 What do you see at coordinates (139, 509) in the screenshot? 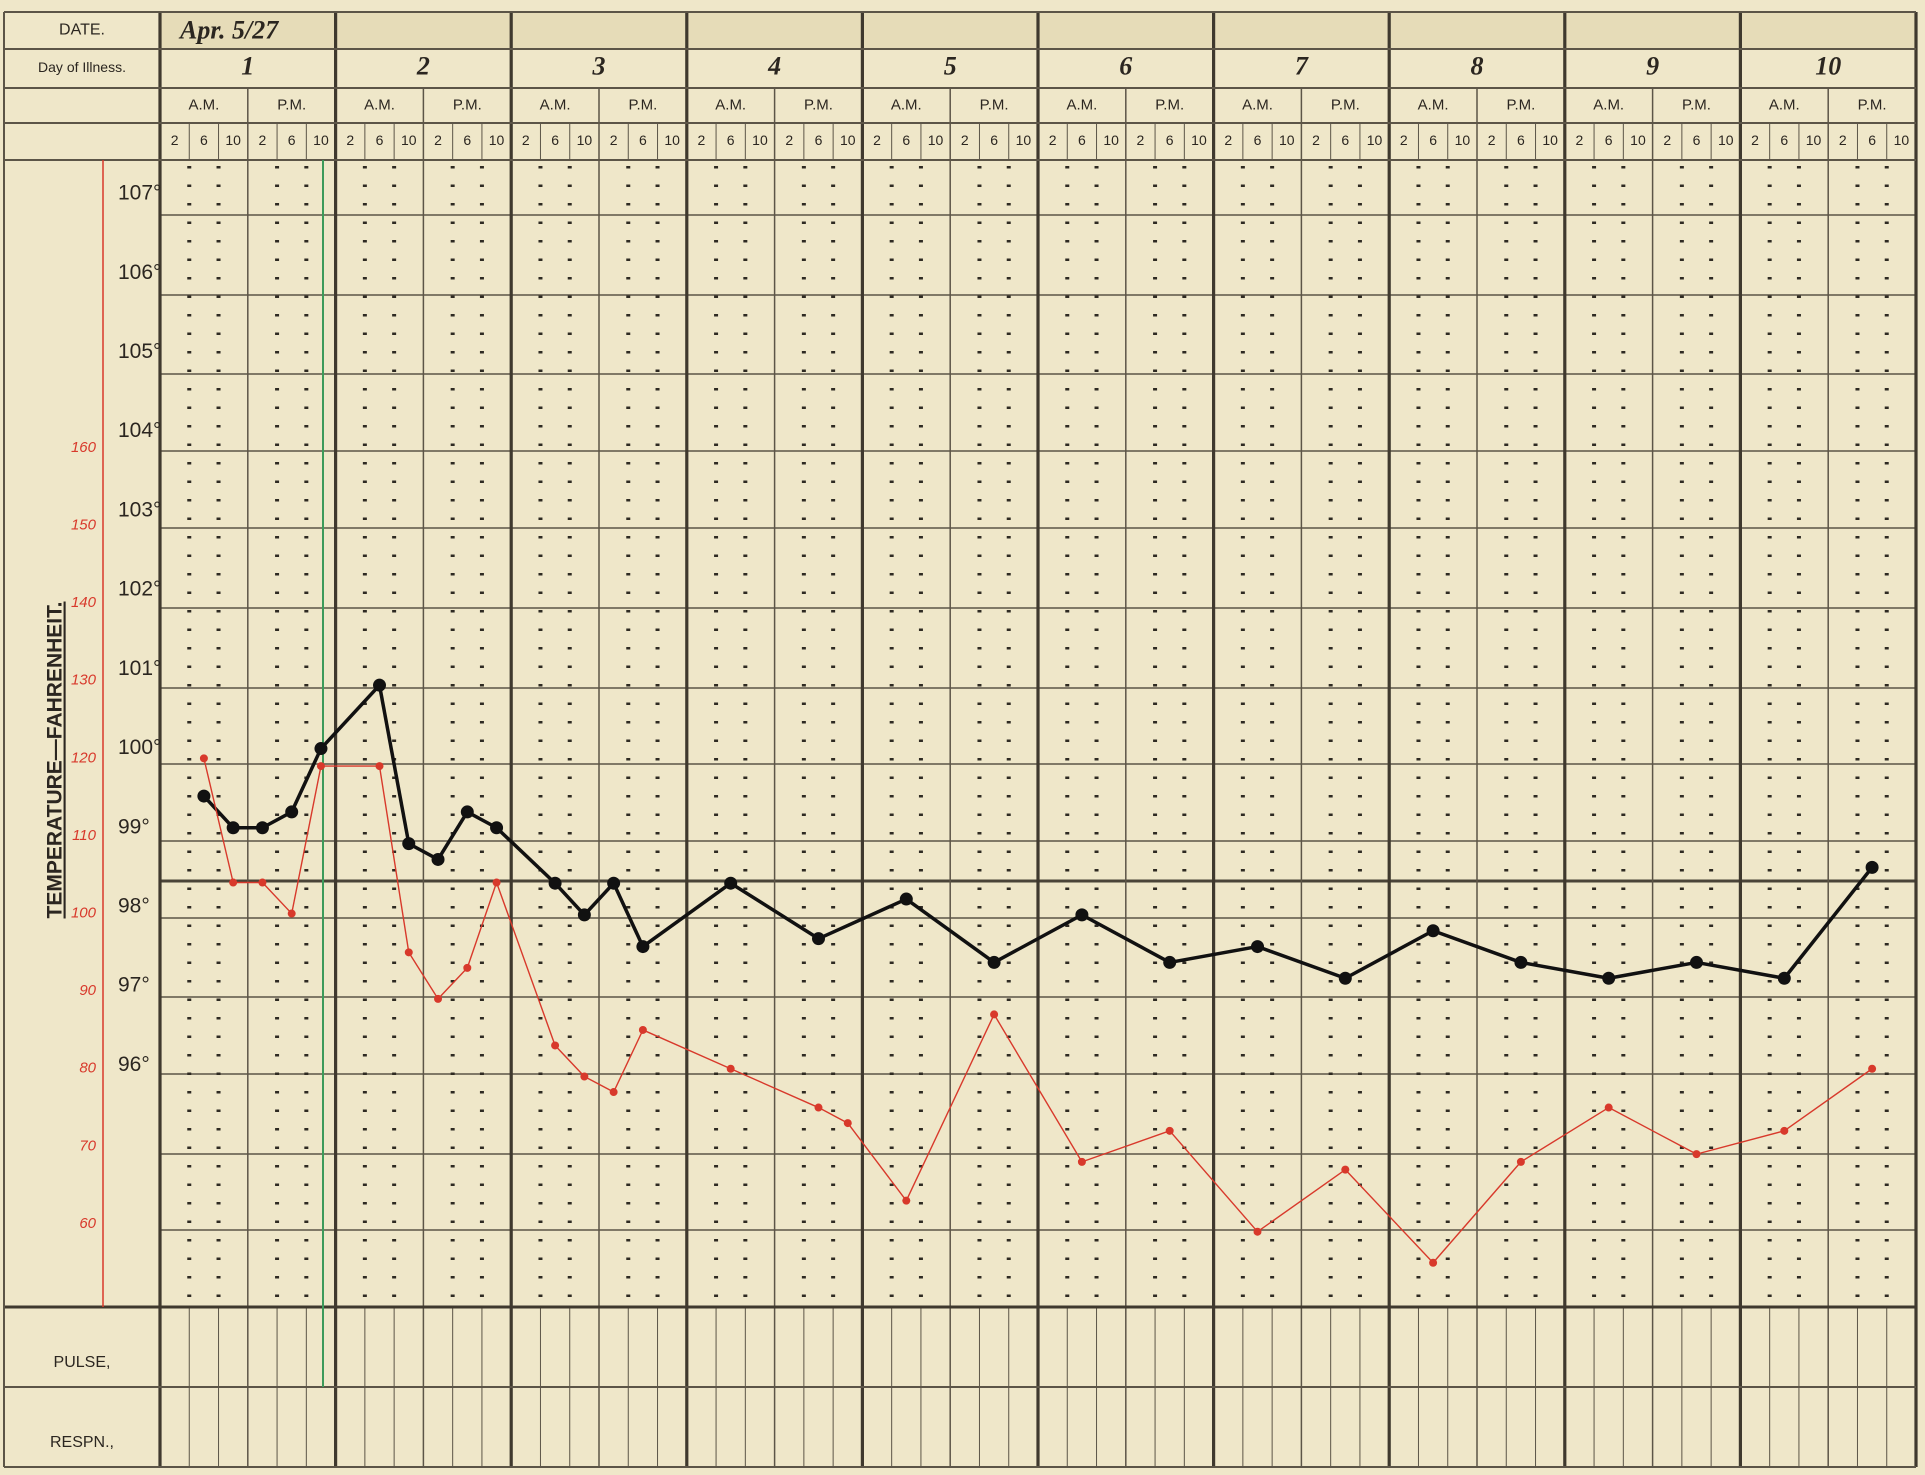
I see `y-tick-label: 103°` at bounding box center [139, 509].